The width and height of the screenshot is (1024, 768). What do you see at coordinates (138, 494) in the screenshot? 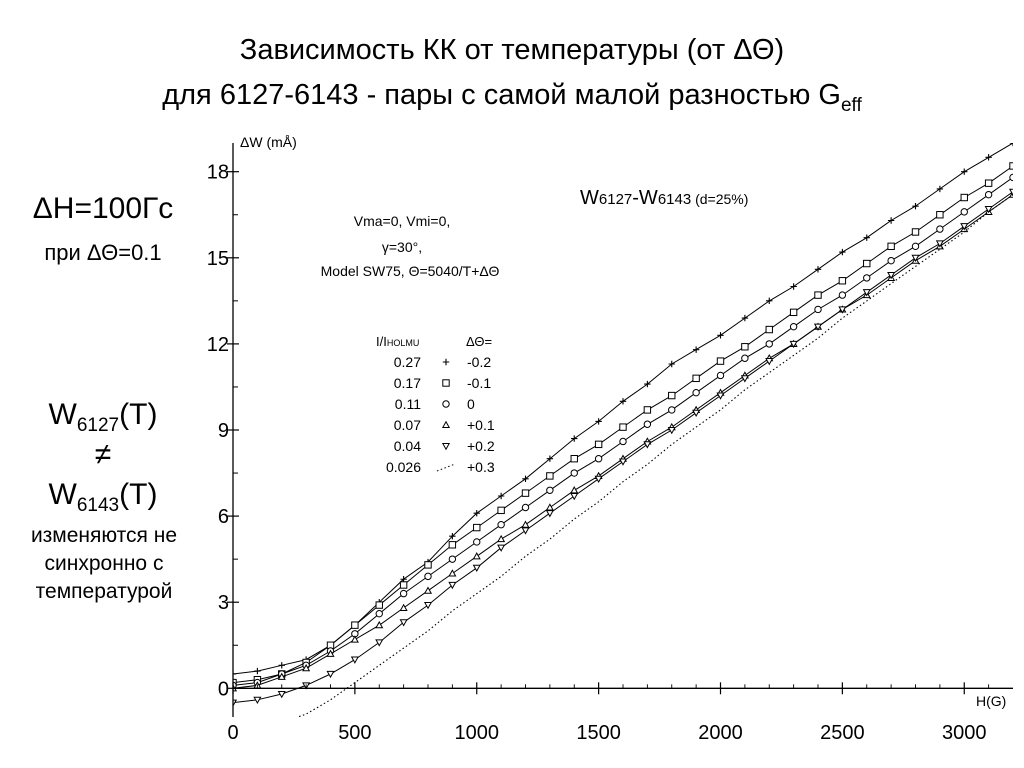
I see `w2-suffix: (T)` at bounding box center [138, 494].